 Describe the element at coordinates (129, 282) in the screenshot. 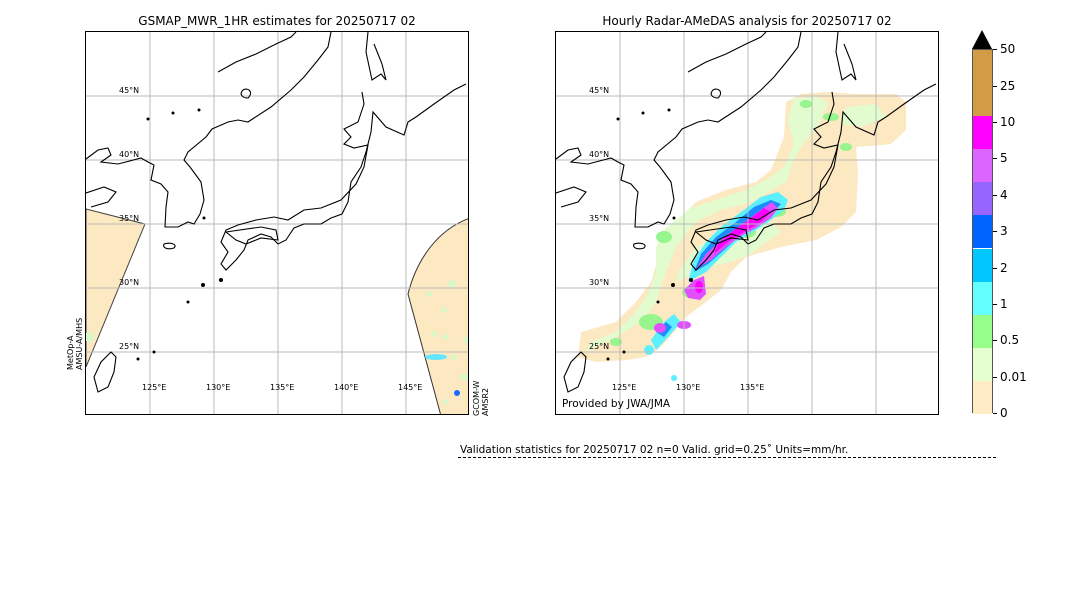

I see `left-lat-label-30: 30°N` at that location.